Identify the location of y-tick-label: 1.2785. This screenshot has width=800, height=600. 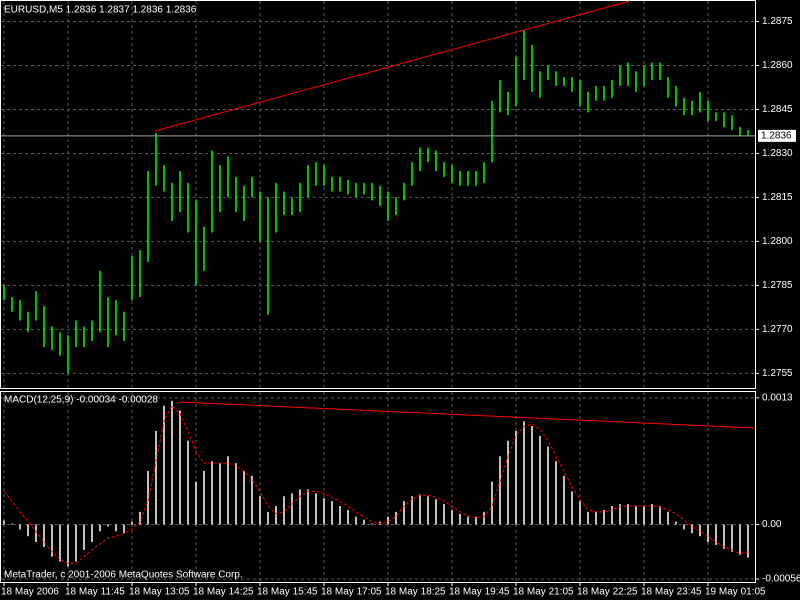
(777, 285).